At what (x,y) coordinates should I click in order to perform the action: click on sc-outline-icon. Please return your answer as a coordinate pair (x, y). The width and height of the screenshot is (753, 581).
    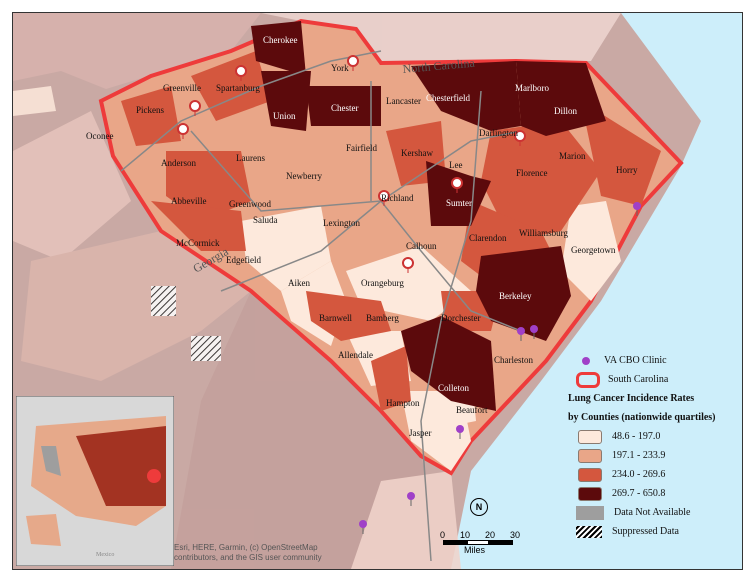
    Looking at the image, I should click on (588, 379).